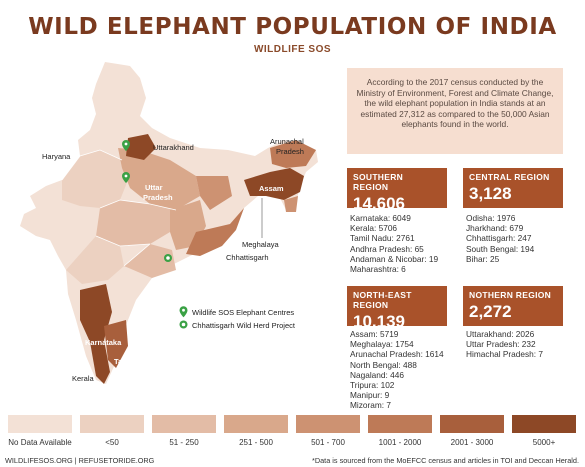  What do you see at coordinates (260, 244) in the screenshot?
I see `label-meghalaya: Meghalaya` at bounding box center [260, 244].